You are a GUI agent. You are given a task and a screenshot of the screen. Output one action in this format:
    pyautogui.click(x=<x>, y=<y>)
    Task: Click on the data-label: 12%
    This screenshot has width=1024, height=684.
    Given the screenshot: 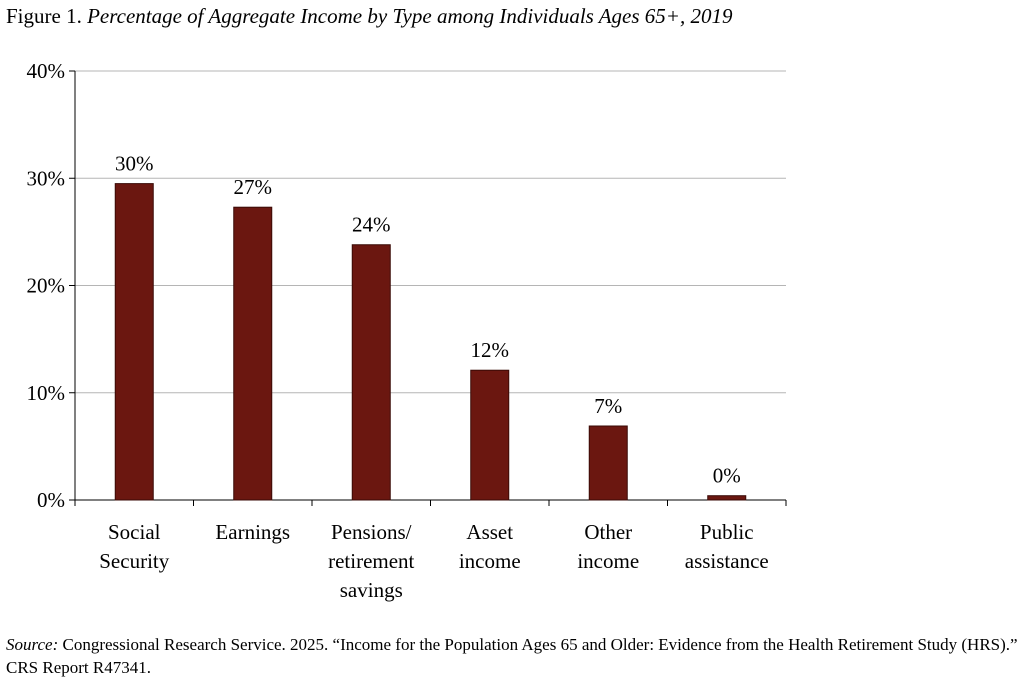 What is the action you would take?
    pyautogui.click(x=490, y=350)
    